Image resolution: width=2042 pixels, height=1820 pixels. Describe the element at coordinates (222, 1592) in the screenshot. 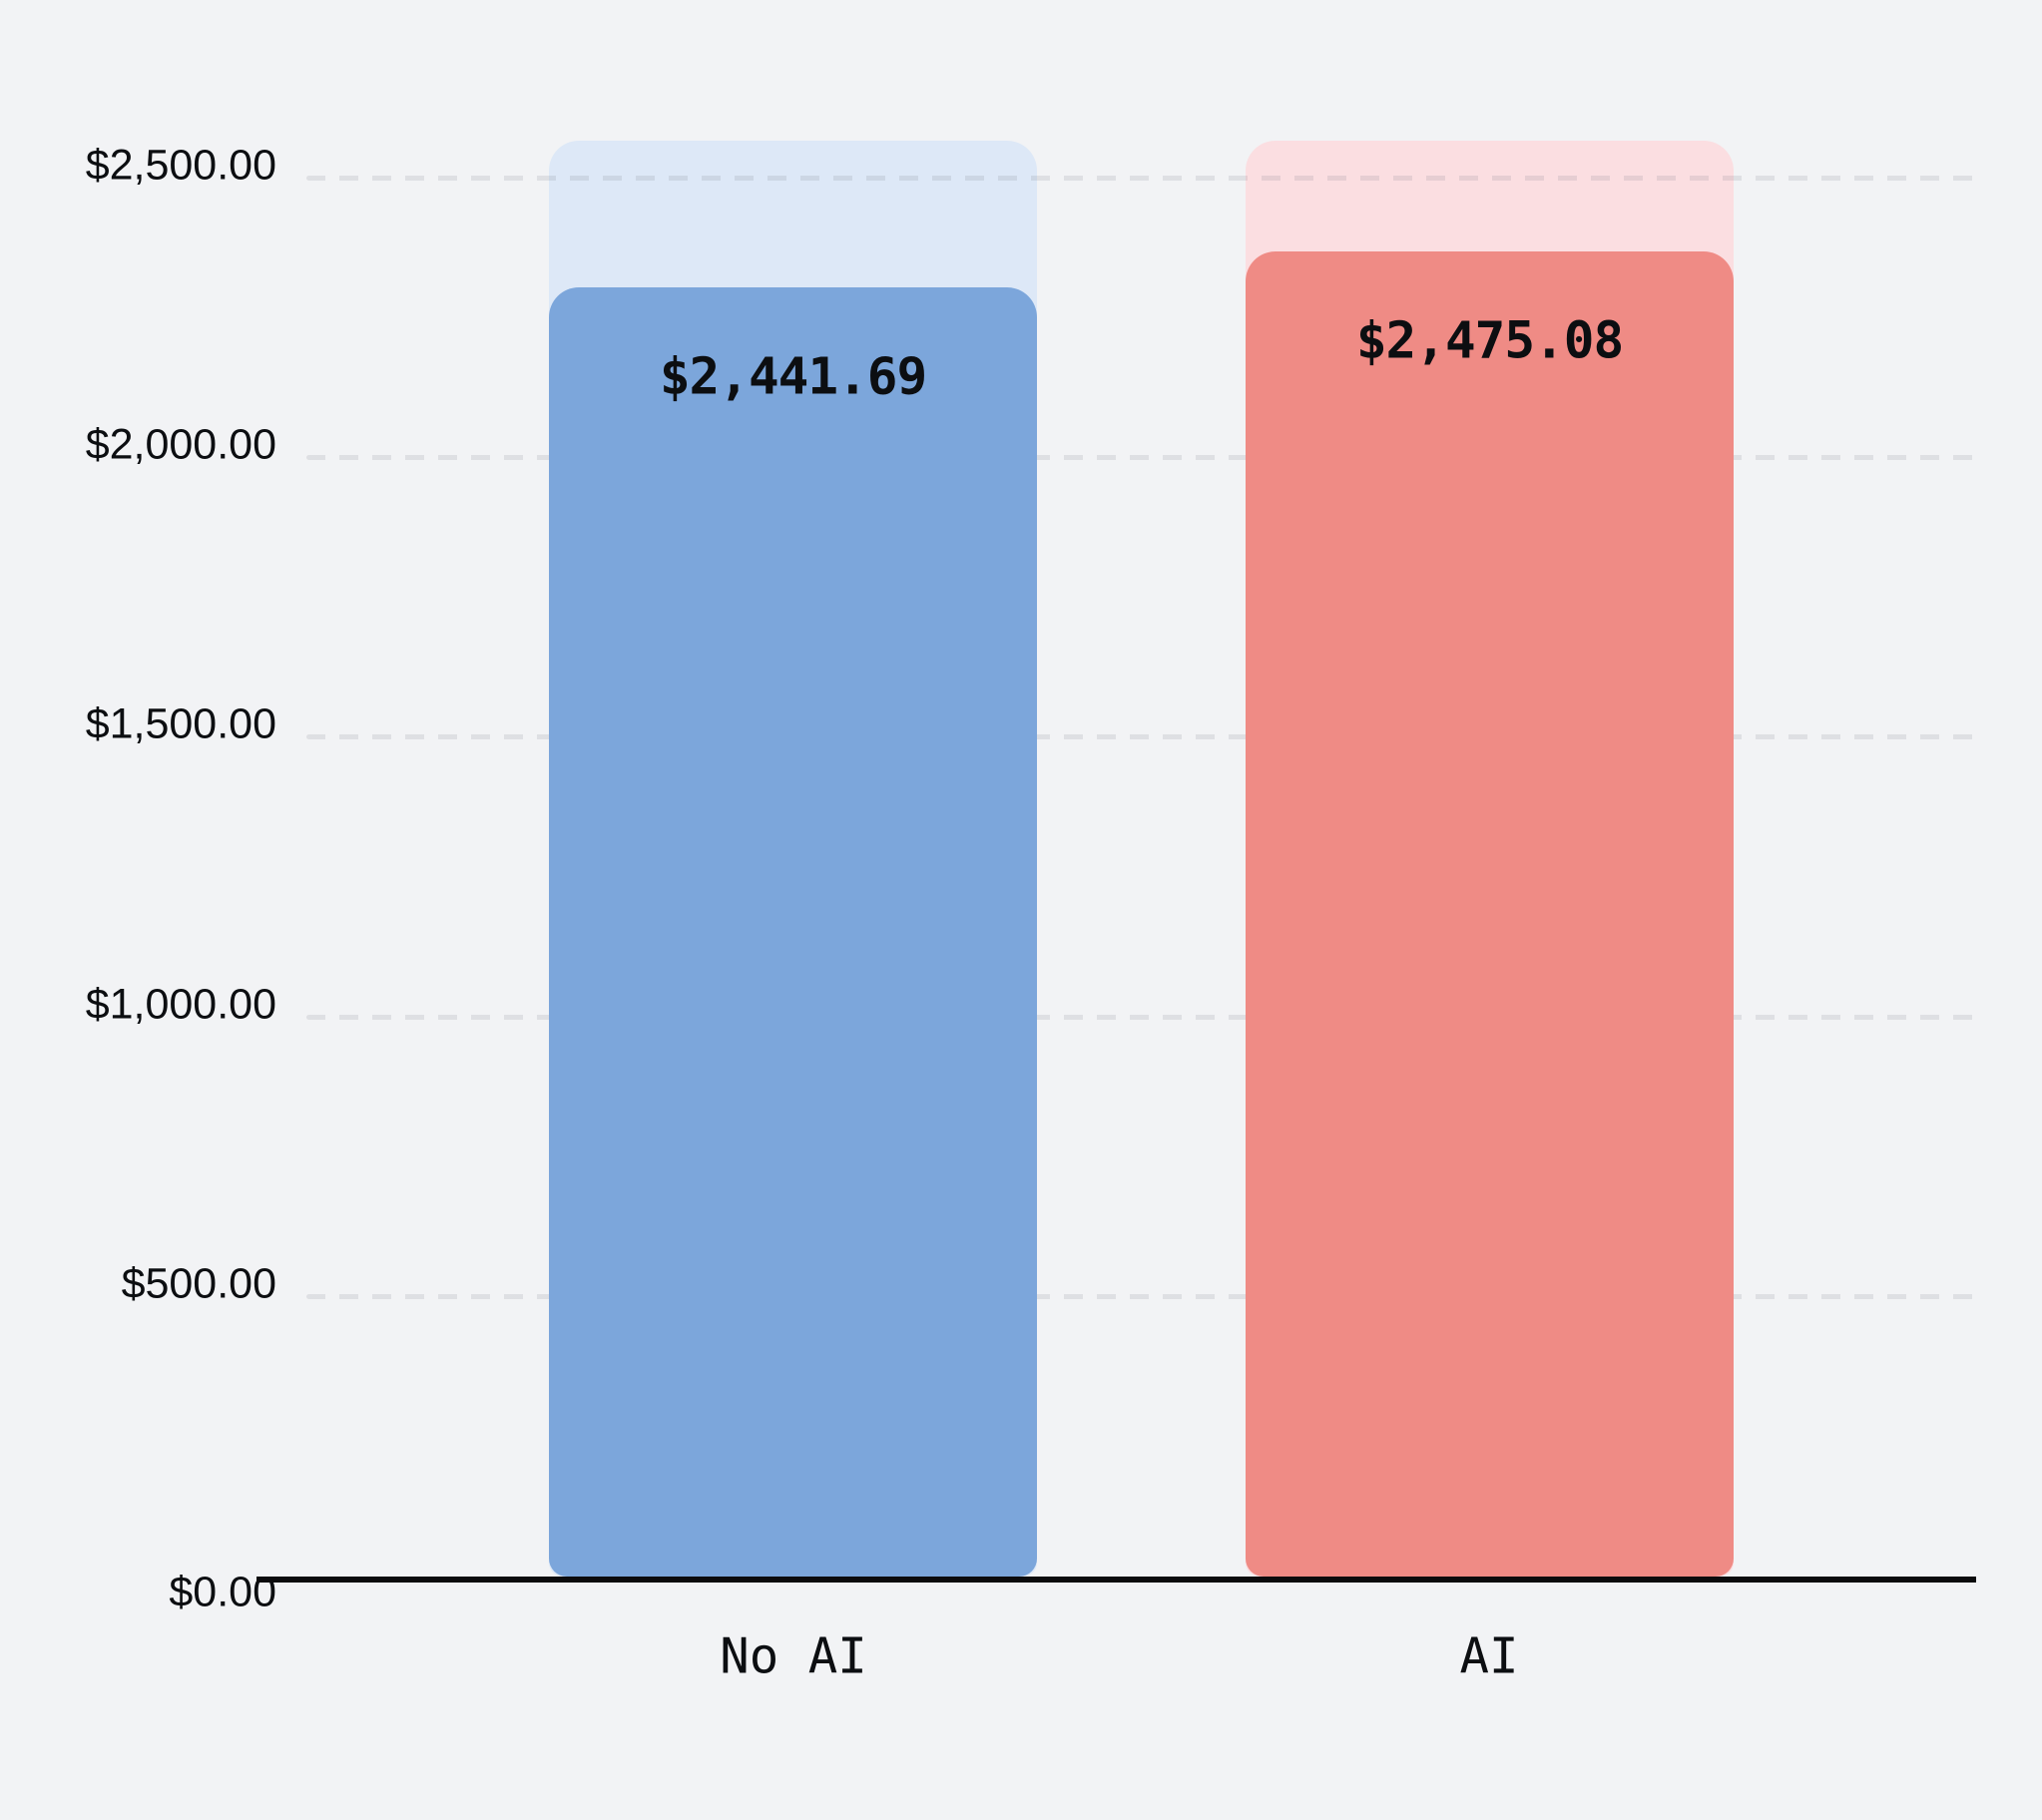

I see `y-tick-0: $0.00` at that location.